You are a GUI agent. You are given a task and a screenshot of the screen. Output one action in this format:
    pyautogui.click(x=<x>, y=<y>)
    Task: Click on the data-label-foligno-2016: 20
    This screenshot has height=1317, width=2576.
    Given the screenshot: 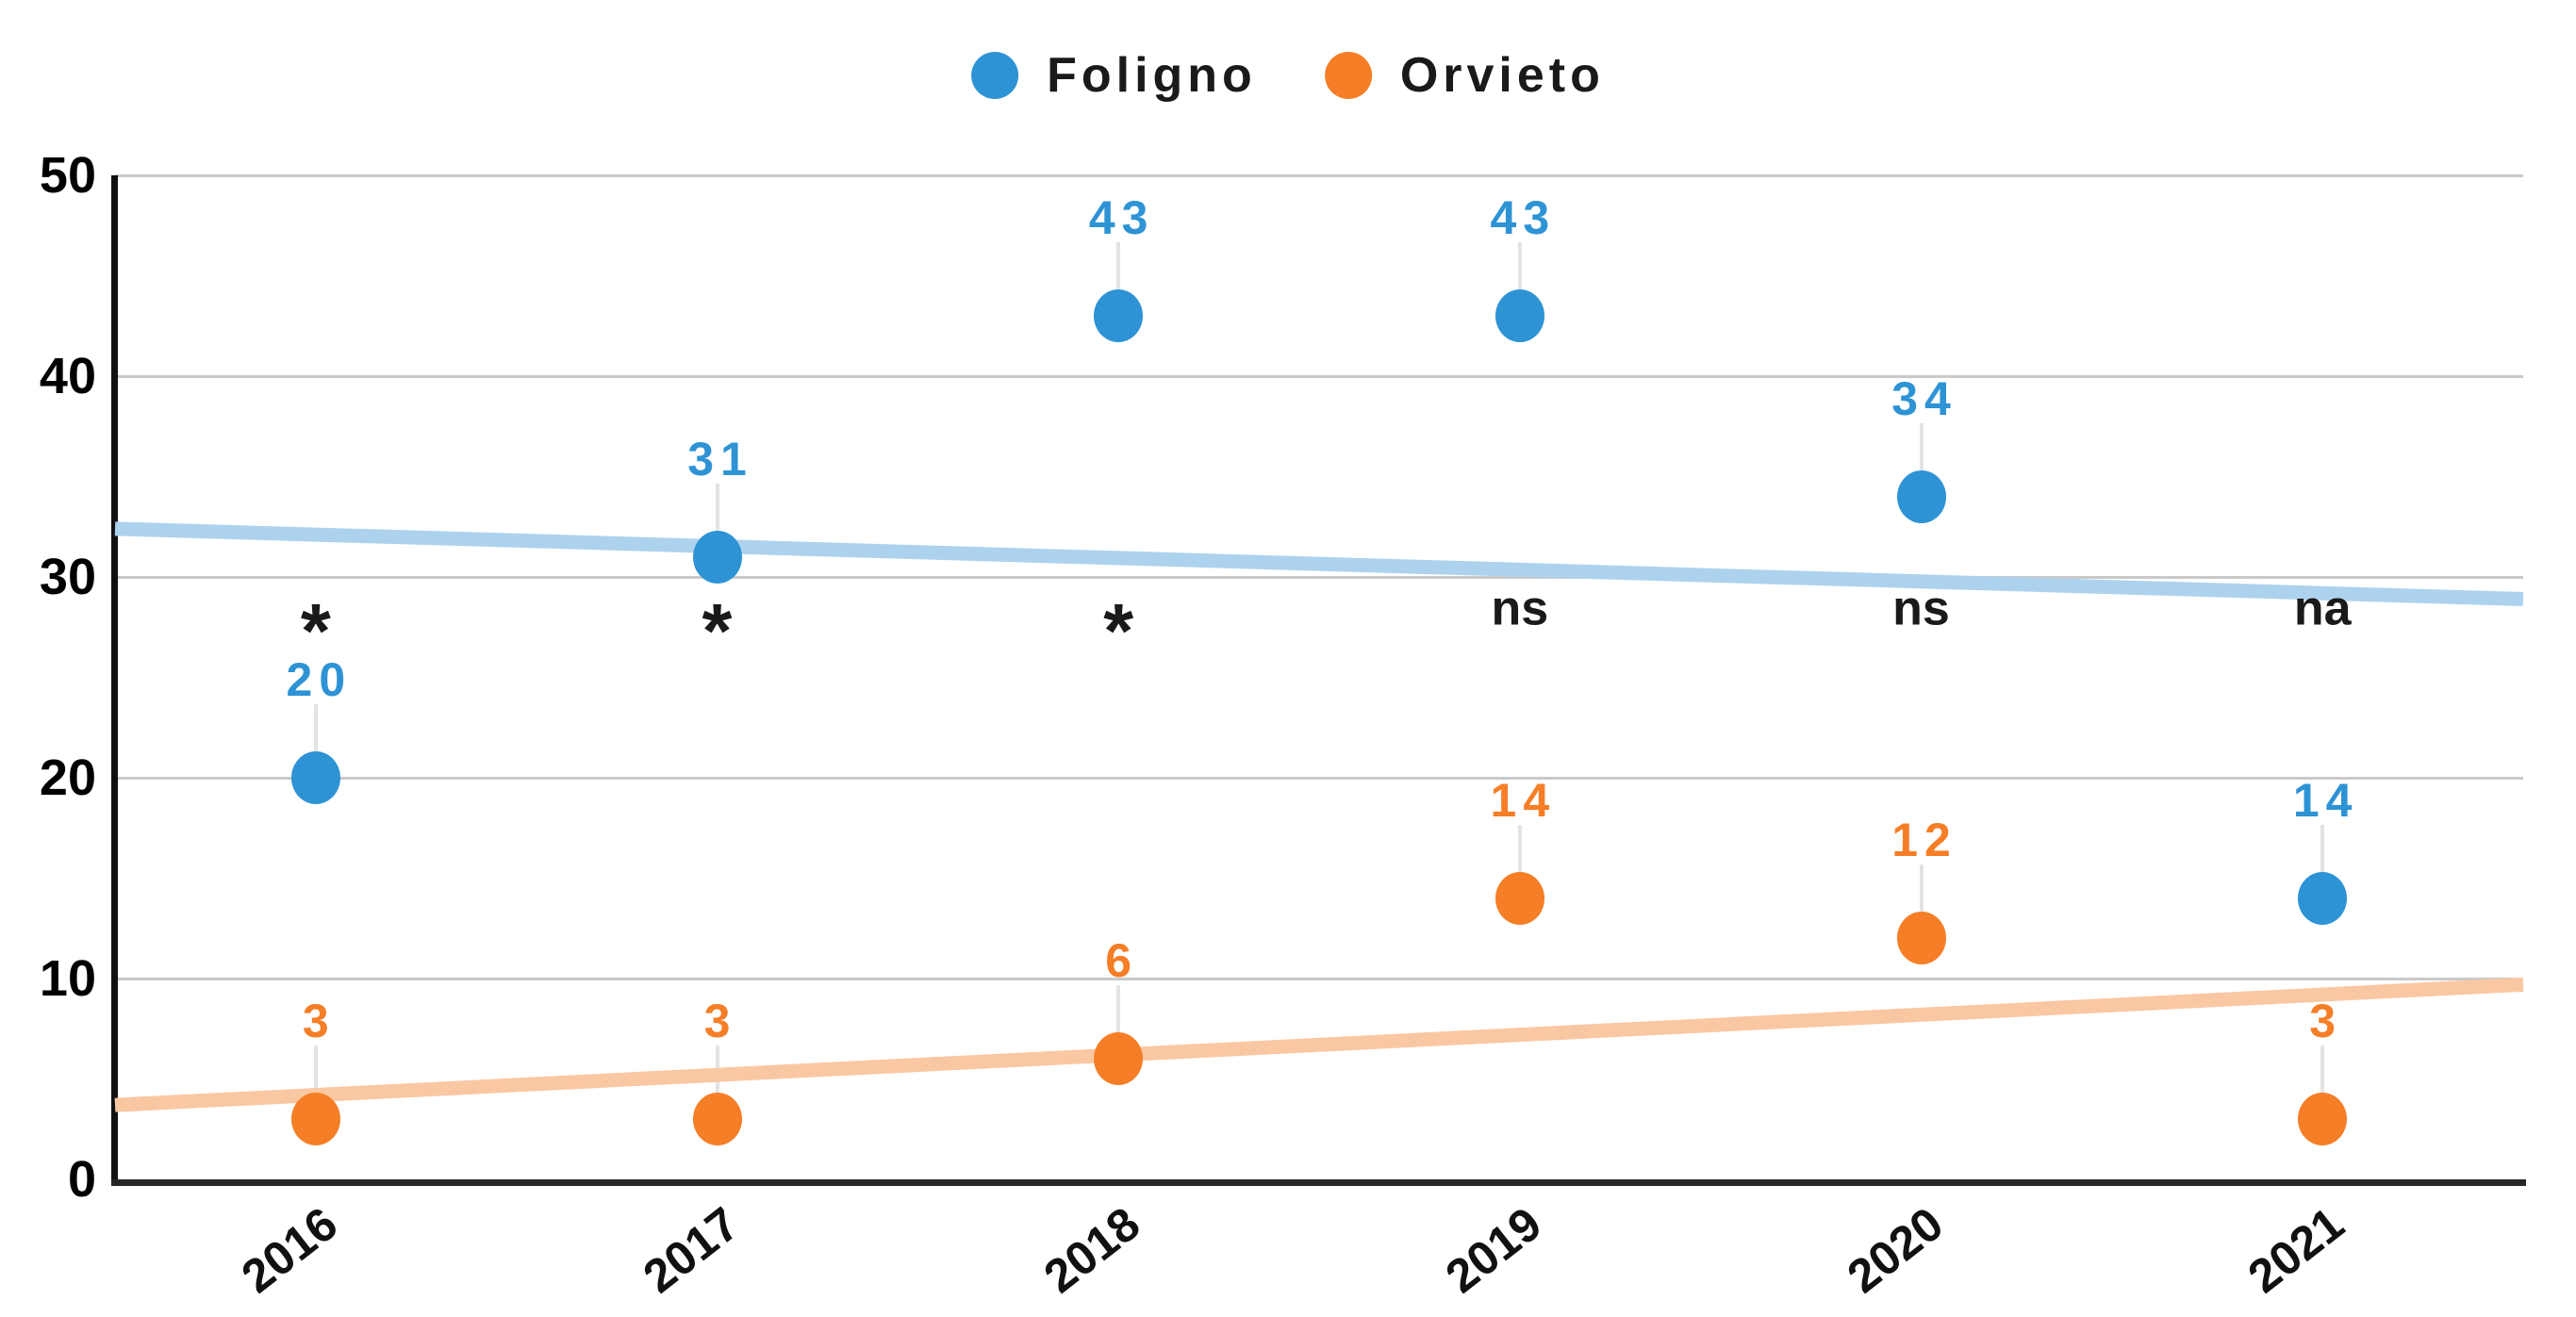 What is the action you would take?
    pyautogui.click(x=319, y=679)
    